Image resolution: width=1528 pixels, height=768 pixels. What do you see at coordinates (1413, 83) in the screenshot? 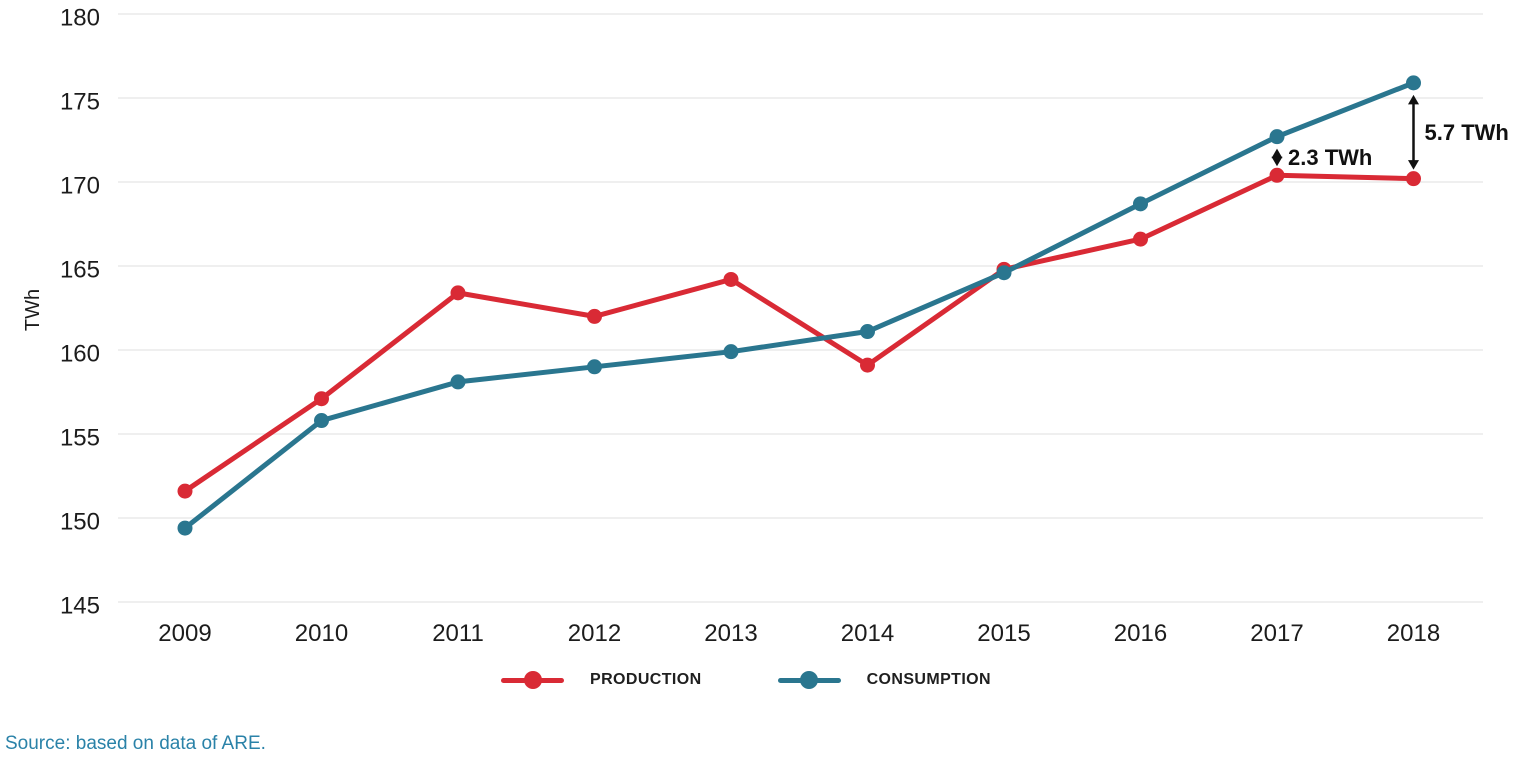
I see `consumption-point-2018` at bounding box center [1413, 83].